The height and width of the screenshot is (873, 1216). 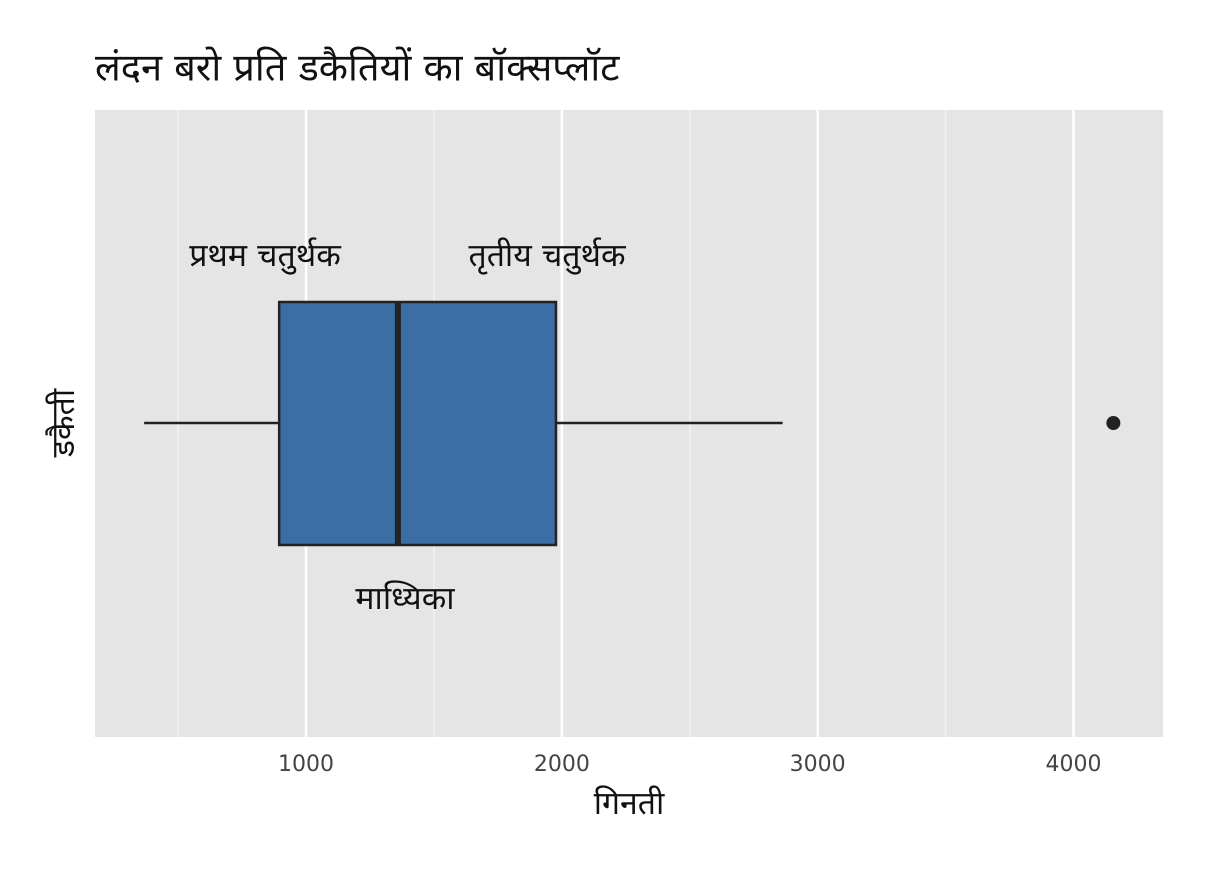 I want to click on chart-title: लंदन बरो प्रति डकैतियों का बॉक्सप्लॉट, so click(x=357, y=68).